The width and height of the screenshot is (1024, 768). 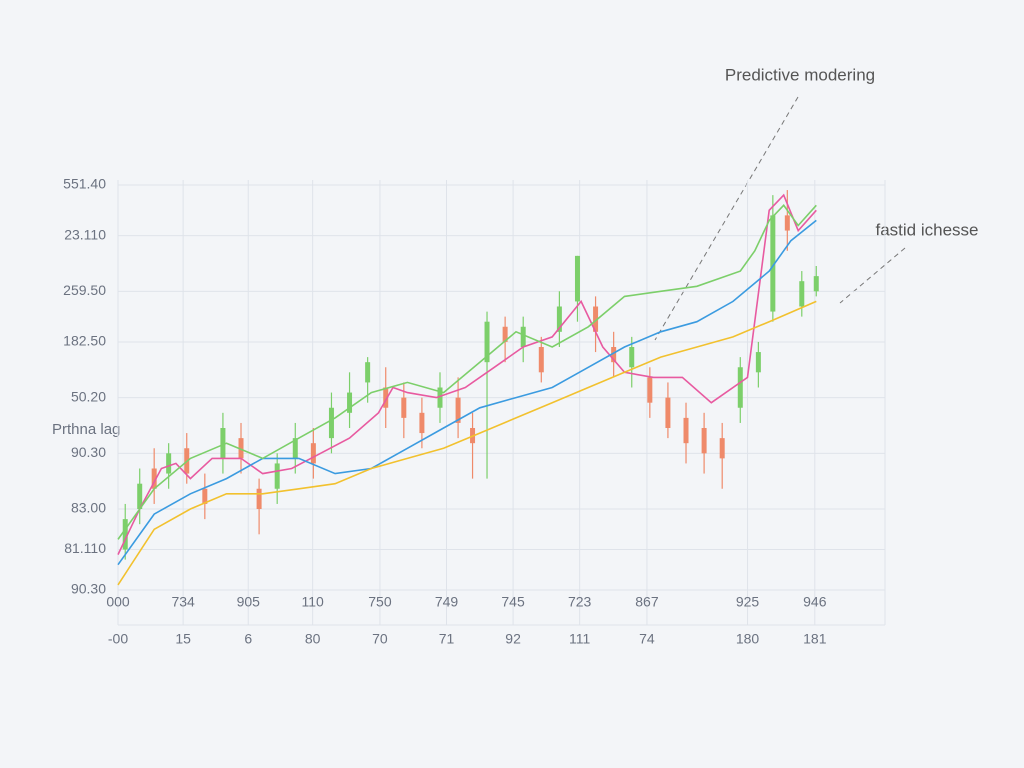 I want to click on x-tick-label-secondary: 181, so click(x=815, y=639).